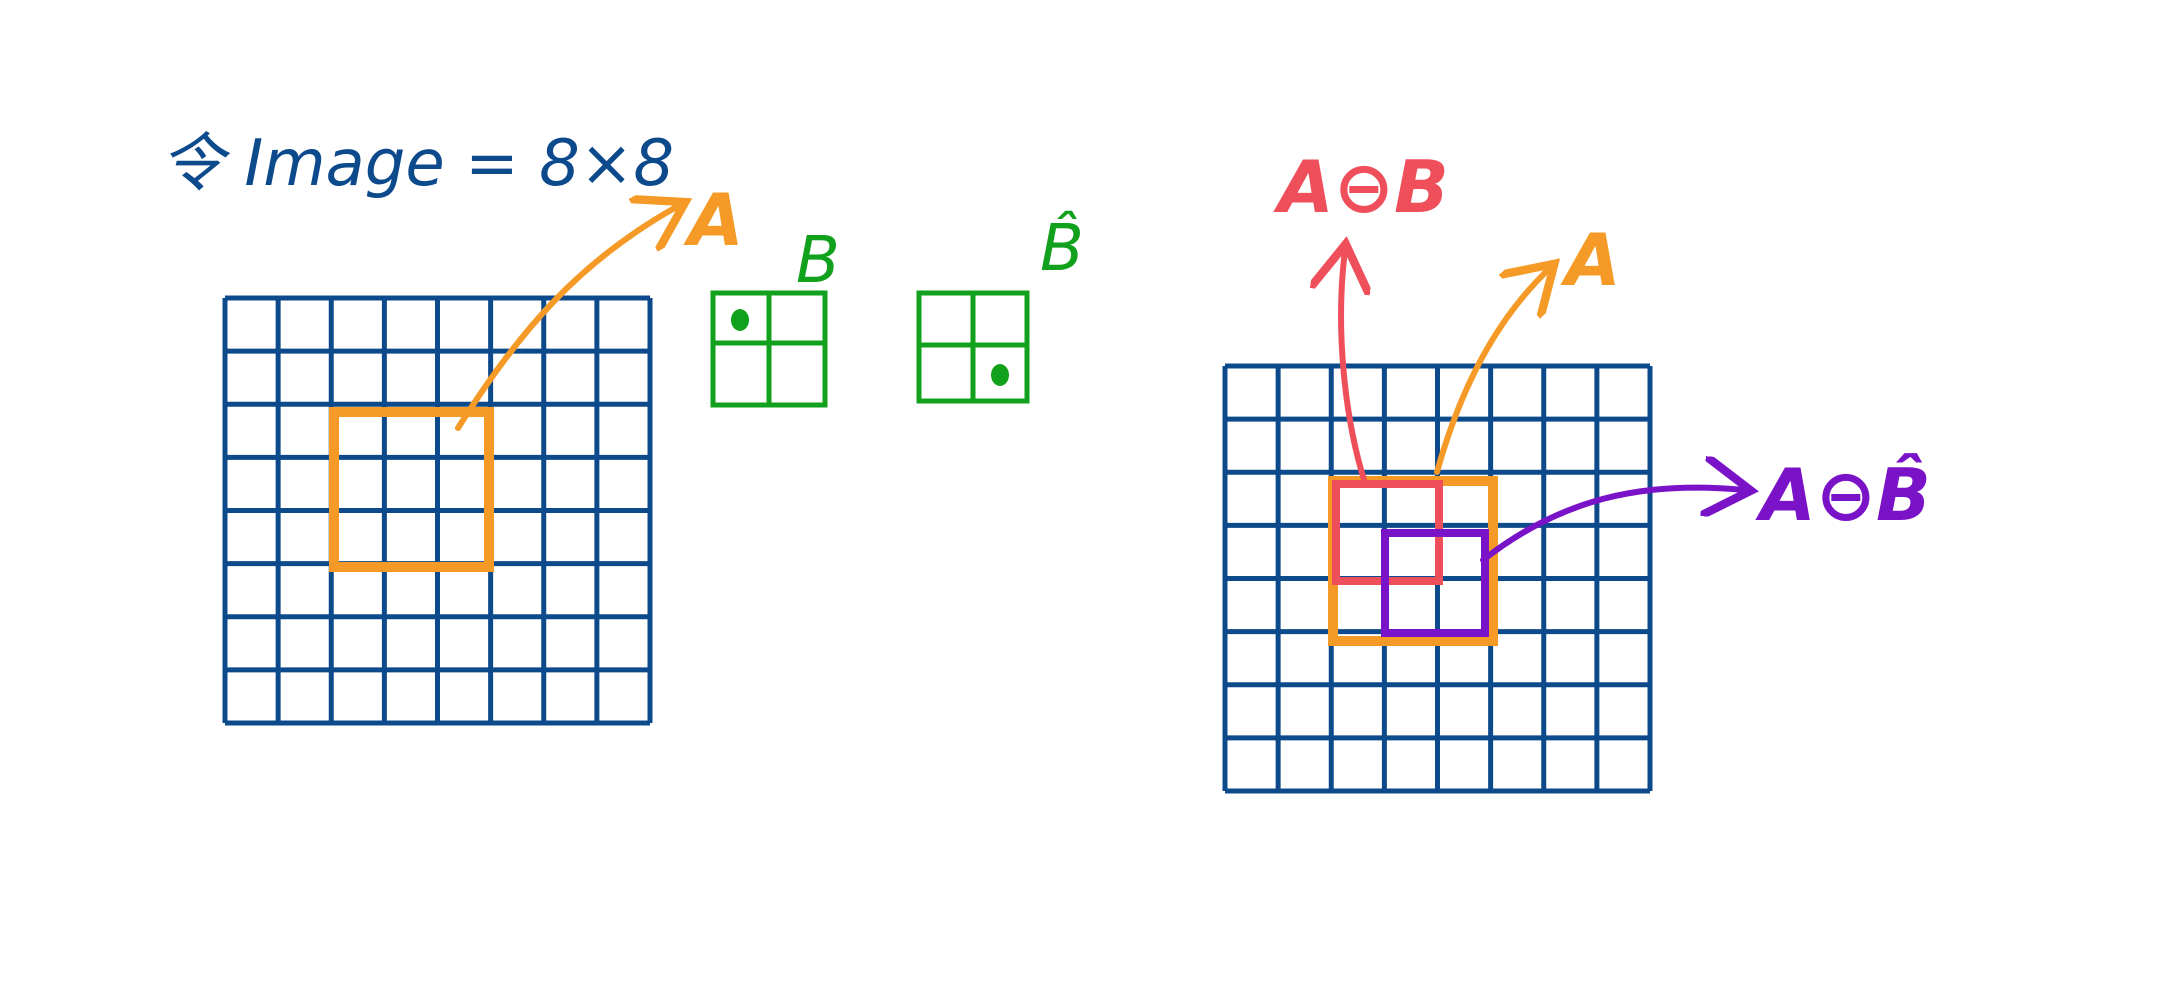  What do you see at coordinates (1435, 583) in the screenshot?
I see `right-window-erosion-Bhat` at bounding box center [1435, 583].